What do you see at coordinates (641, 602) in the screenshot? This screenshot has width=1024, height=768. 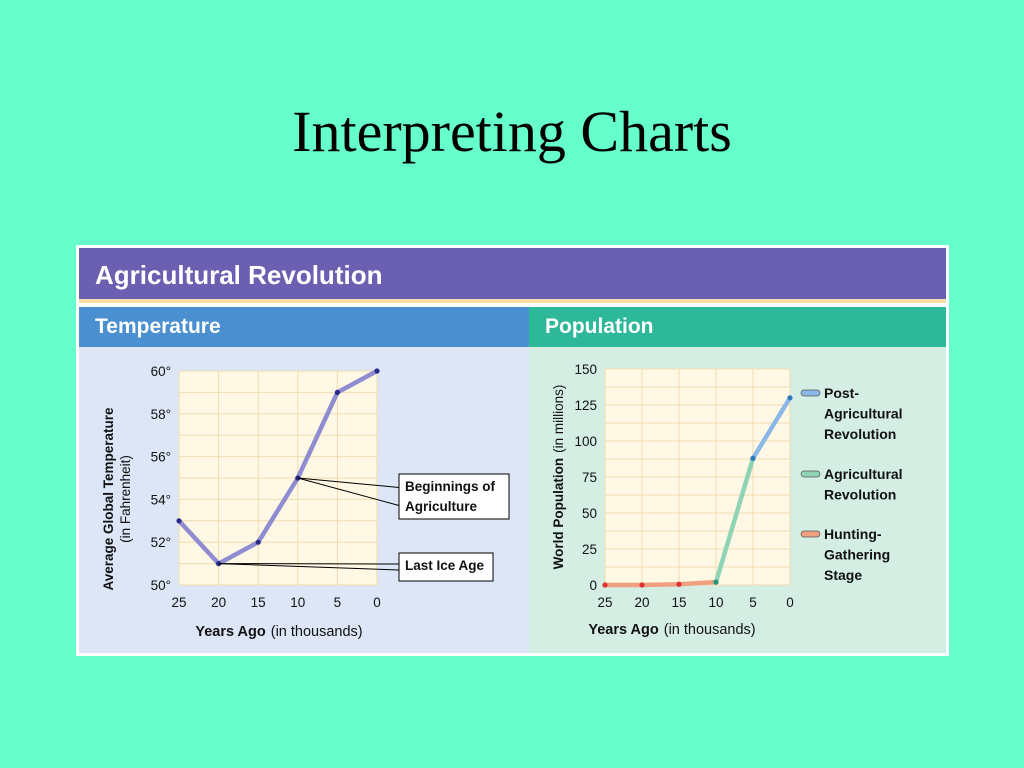 I see `population-x-tick-label: 20` at bounding box center [641, 602].